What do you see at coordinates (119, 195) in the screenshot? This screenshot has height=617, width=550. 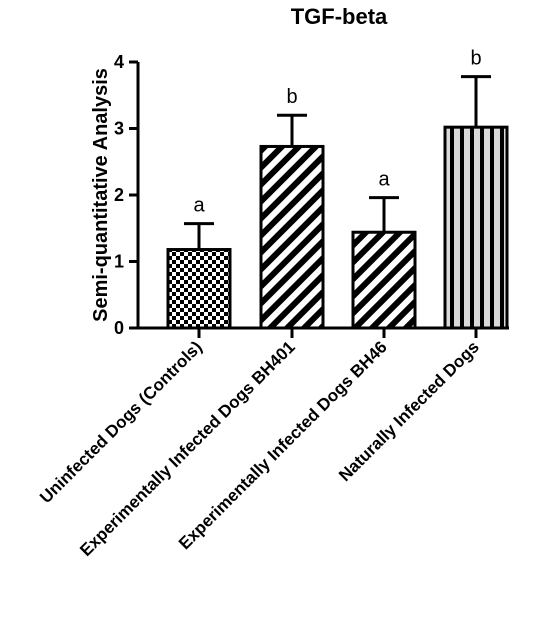 I see `y-tick-label: 2` at bounding box center [119, 195].